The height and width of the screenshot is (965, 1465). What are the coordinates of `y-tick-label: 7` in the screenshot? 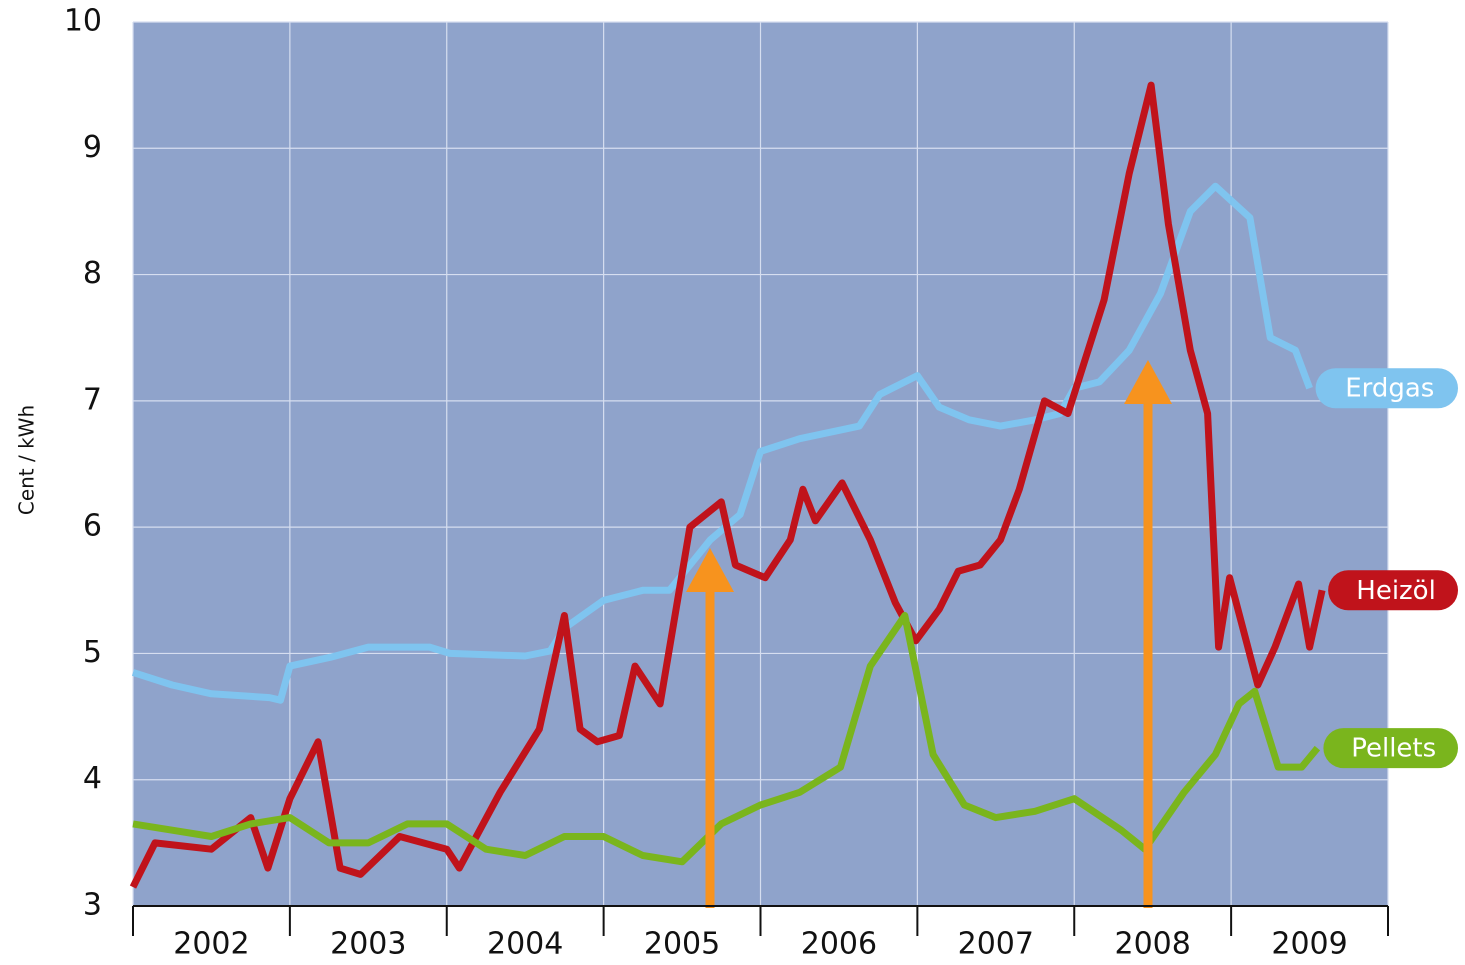 It's located at (92, 399).